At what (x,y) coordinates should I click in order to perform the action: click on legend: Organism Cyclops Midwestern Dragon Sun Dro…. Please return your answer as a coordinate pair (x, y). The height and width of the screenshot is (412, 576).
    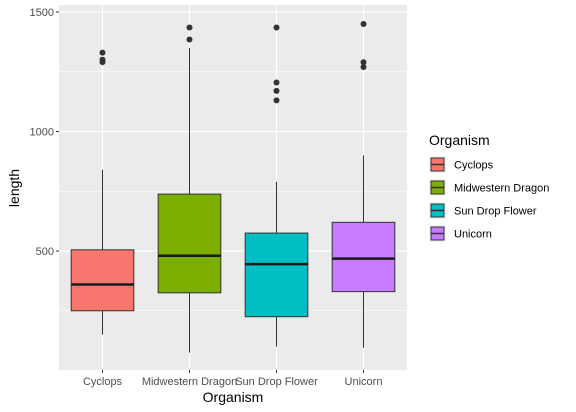
    Looking at the image, I should click on (489, 187).